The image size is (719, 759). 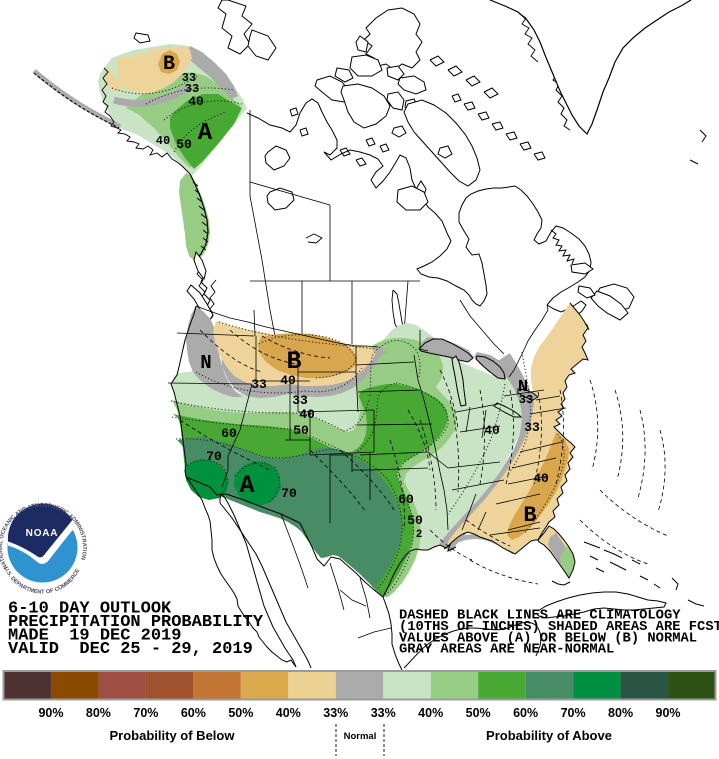 I want to click on svg-text: VALID DEC 25 - 29, 2019, so click(x=130, y=649).